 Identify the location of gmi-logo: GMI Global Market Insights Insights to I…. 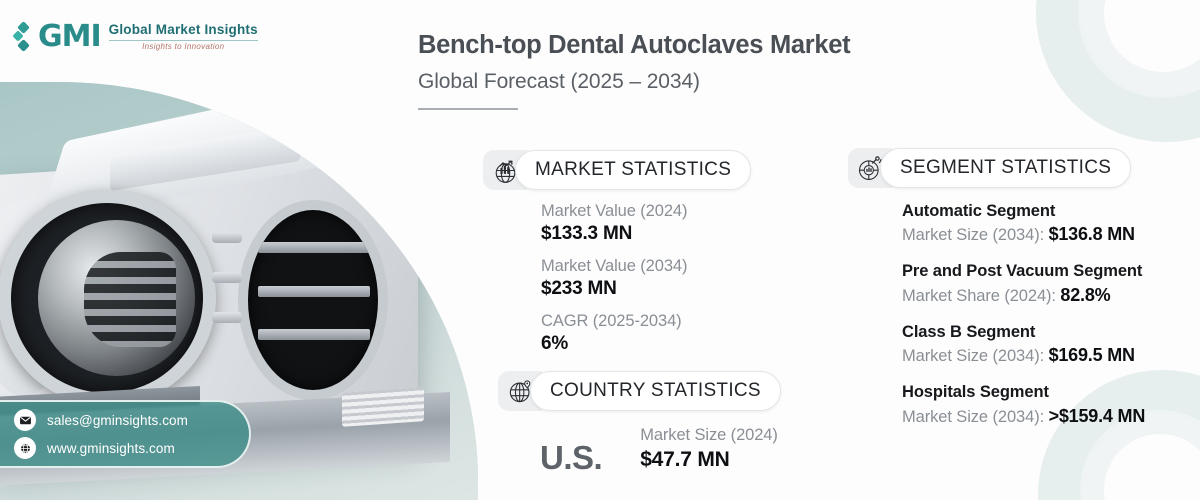
(135, 36).